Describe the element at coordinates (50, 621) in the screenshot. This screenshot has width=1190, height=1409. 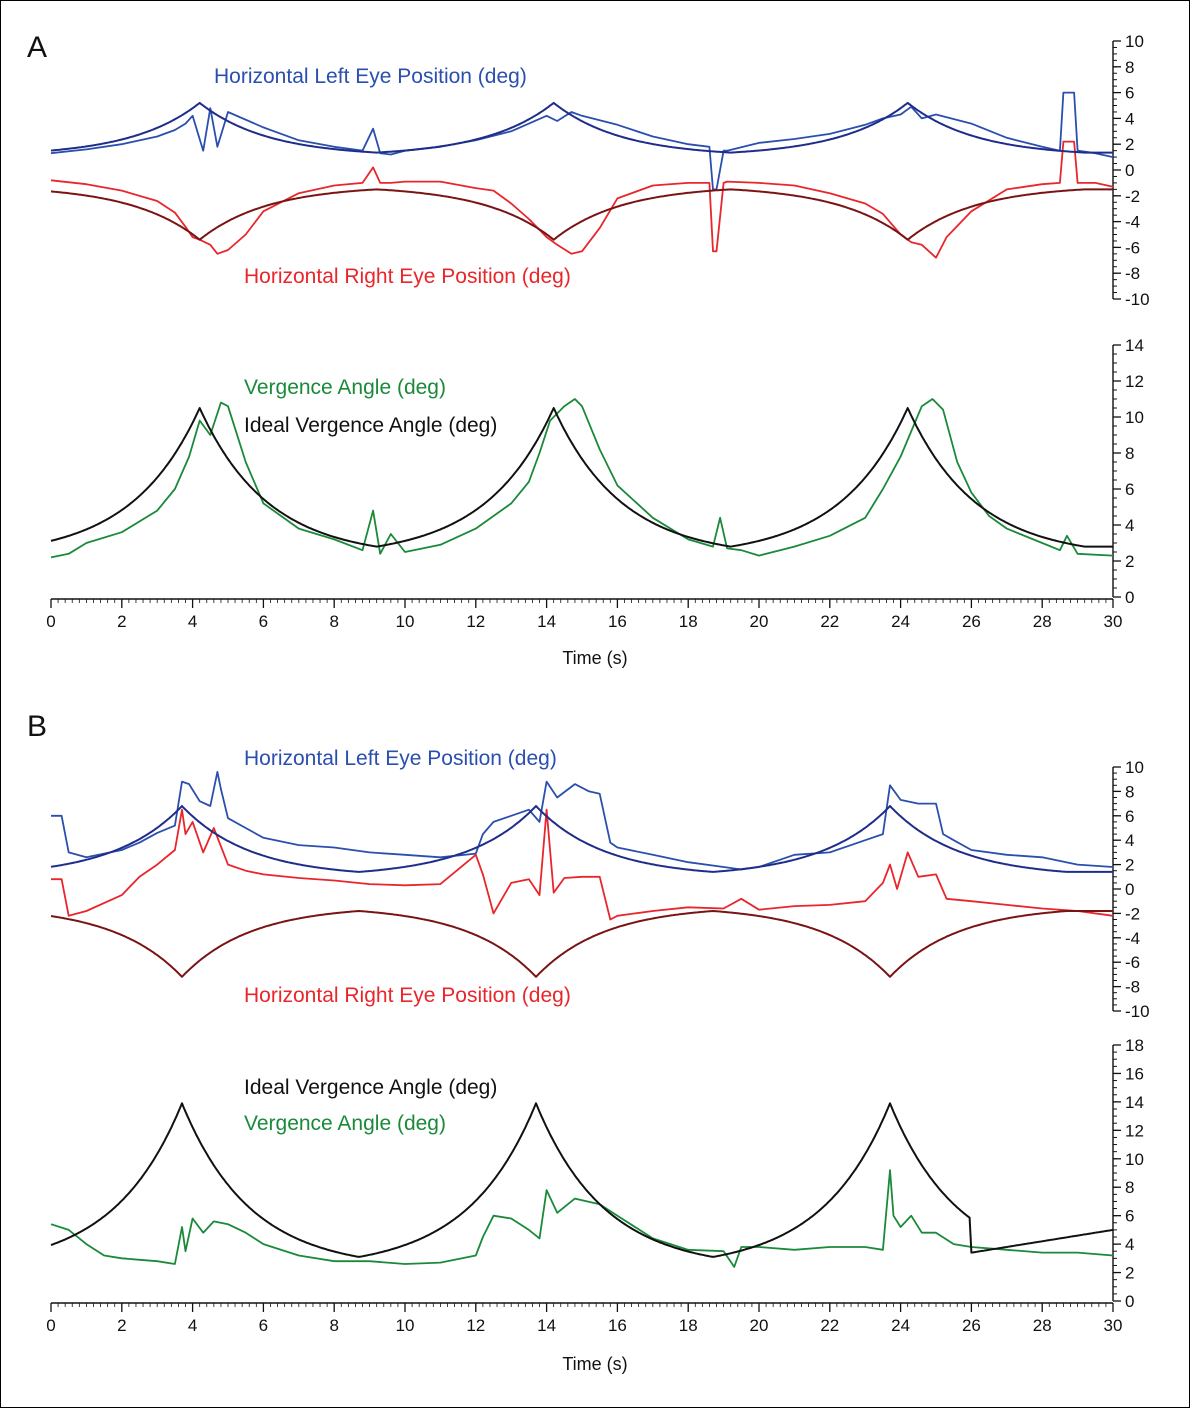
I see `panel-a-vergence-x-tick-label: 0` at that location.